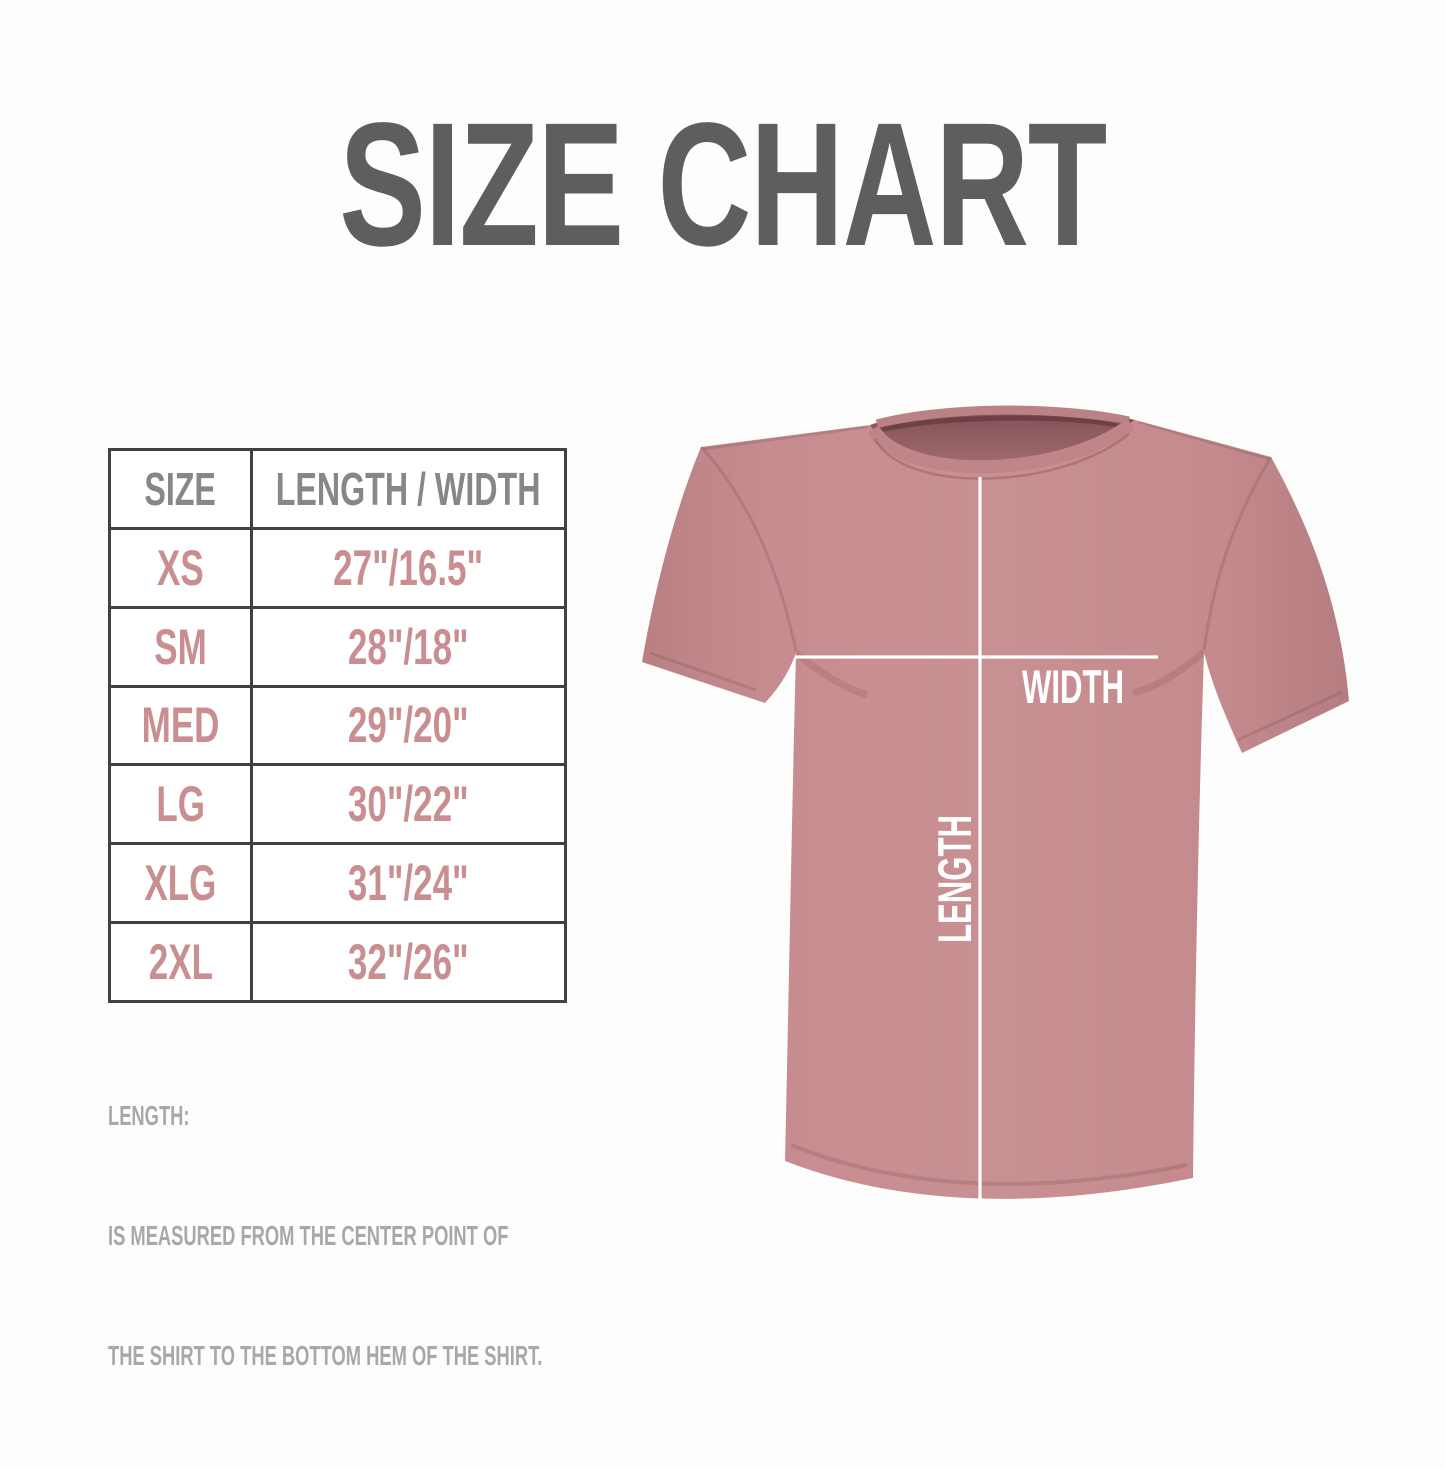  I want to click on length-note-line1: IS MEASURED FROM THE CENTER POINT OF, so click(308, 1235).